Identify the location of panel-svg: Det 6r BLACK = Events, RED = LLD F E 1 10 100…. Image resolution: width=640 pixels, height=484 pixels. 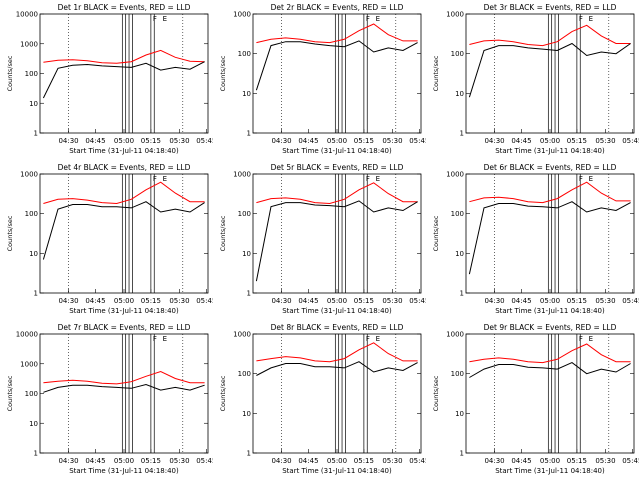
(536, 239).